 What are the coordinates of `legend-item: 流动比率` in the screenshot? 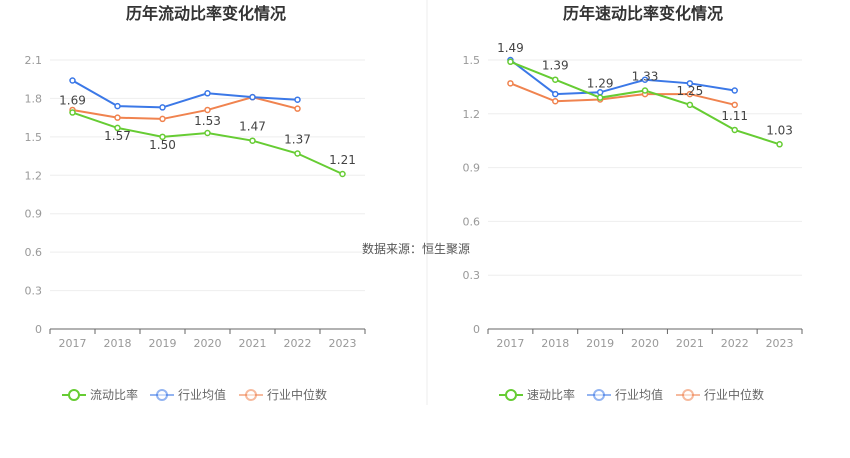 It's located at (100, 394).